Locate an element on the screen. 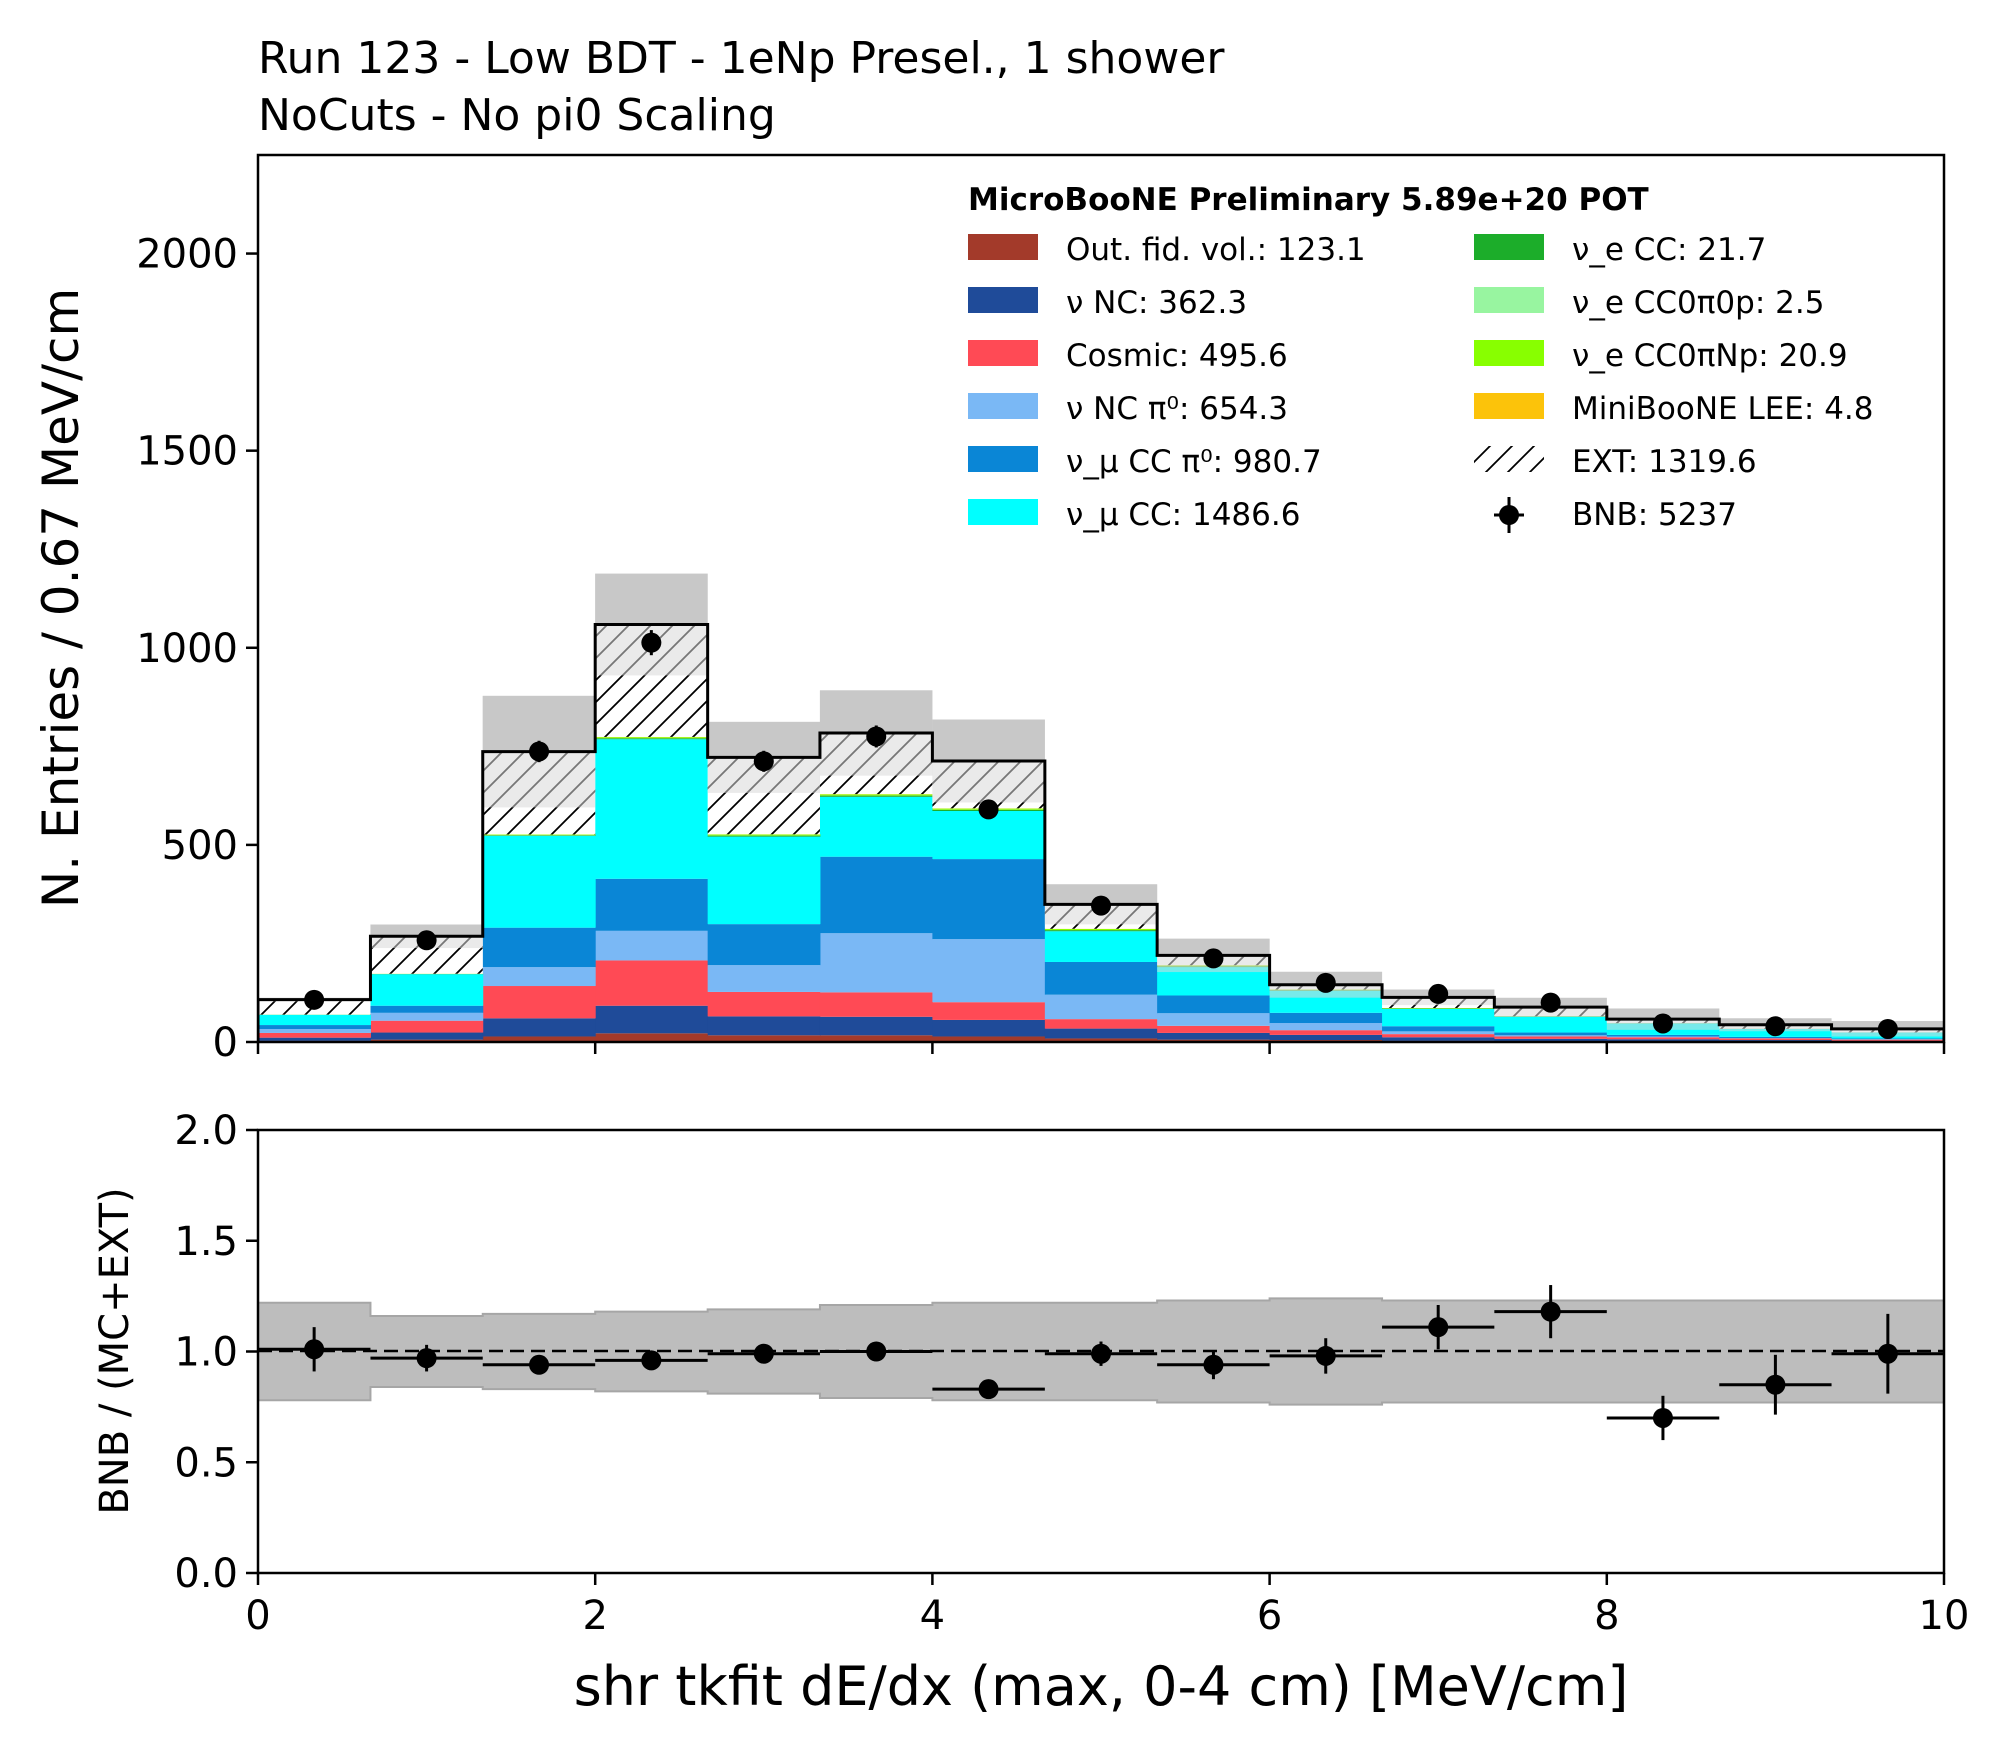  top-y-axis-ticks: 0 500 1000 1500 2000 is located at coordinates (197, 649).